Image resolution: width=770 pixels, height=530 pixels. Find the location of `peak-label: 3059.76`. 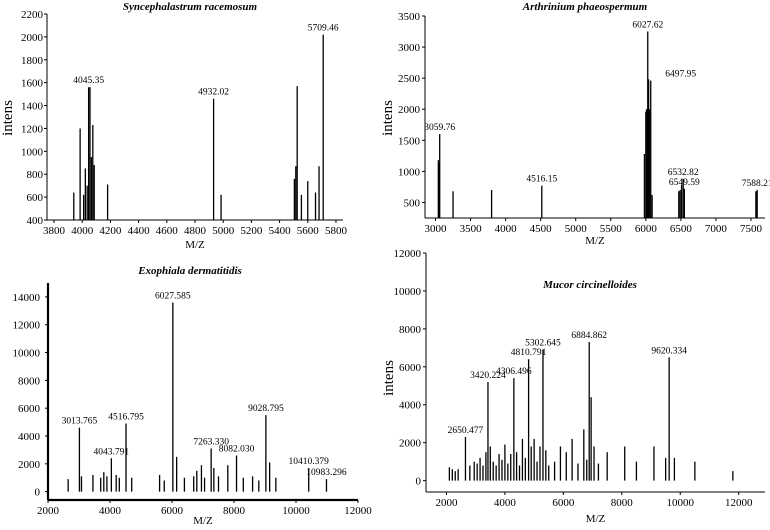

peak-label: 3059.76 is located at coordinates (439, 128).